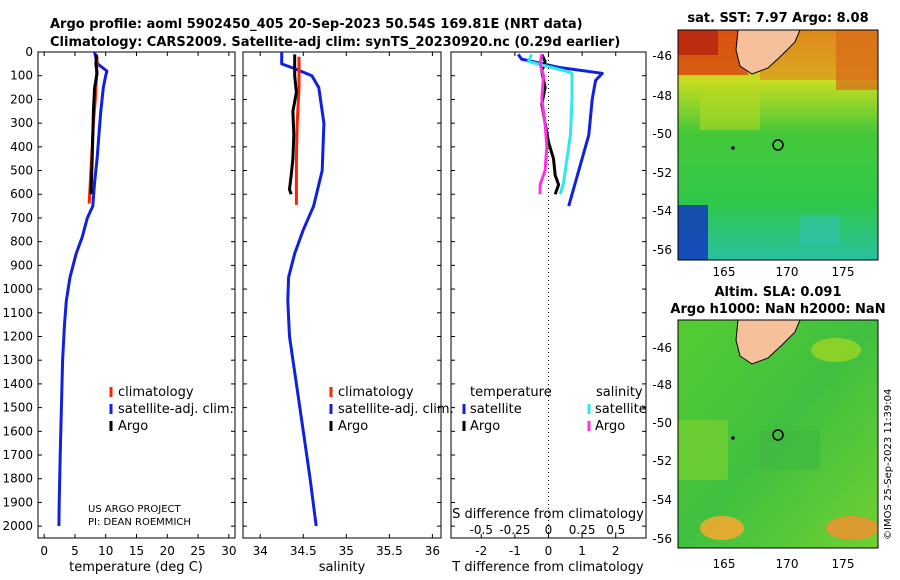 This screenshot has height=580, width=900. What do you see at coordinates (496, 409) in the screenshot?
I see `legend-label-temp-satellite: satellite` at bounding box center [496, 409].